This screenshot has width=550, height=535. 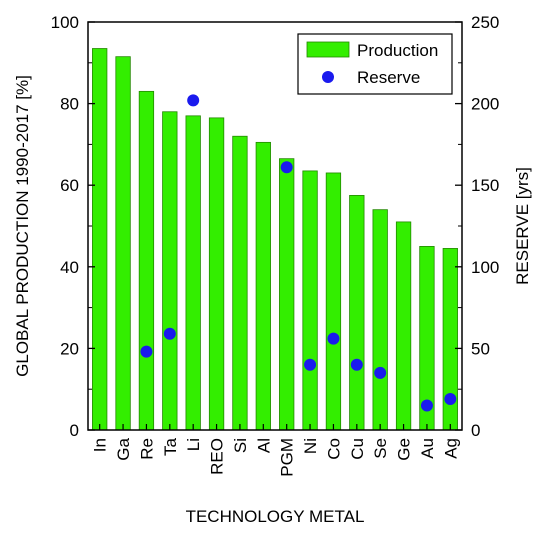 What do you see at coordinates (74, 430) in the screenshot?
I see `y-left-tick-label: 0` at bounding box center [74, 430].